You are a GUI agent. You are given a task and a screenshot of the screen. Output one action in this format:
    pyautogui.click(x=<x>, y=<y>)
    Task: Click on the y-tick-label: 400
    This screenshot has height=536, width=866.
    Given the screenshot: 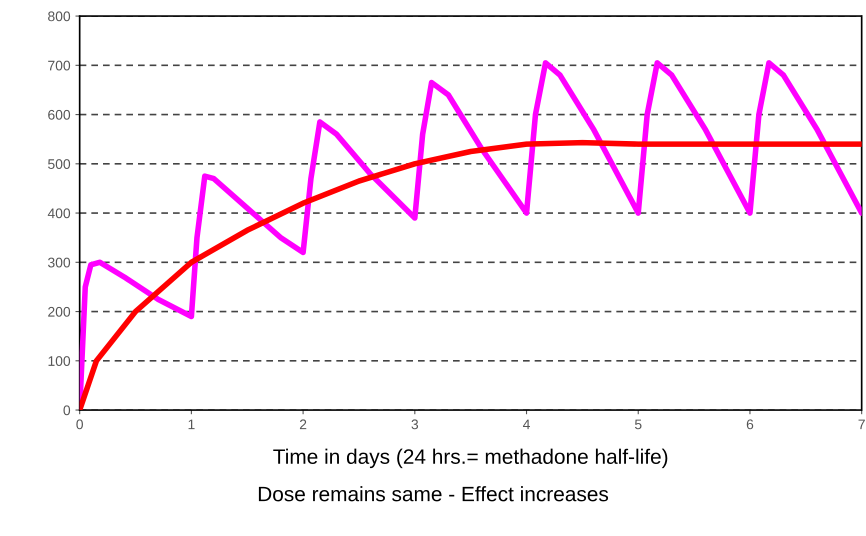 What is the action you would take?
    pyautogui.click(x=59, y=213)
    